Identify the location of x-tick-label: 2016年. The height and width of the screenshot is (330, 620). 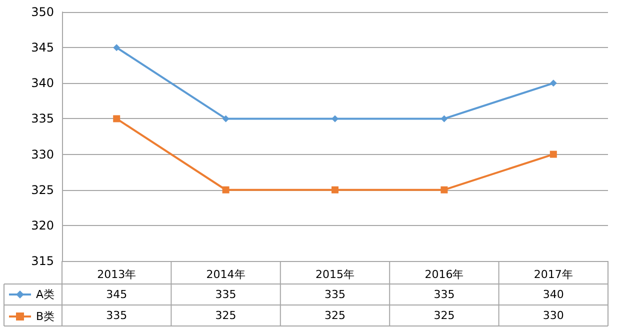
(444, 274).